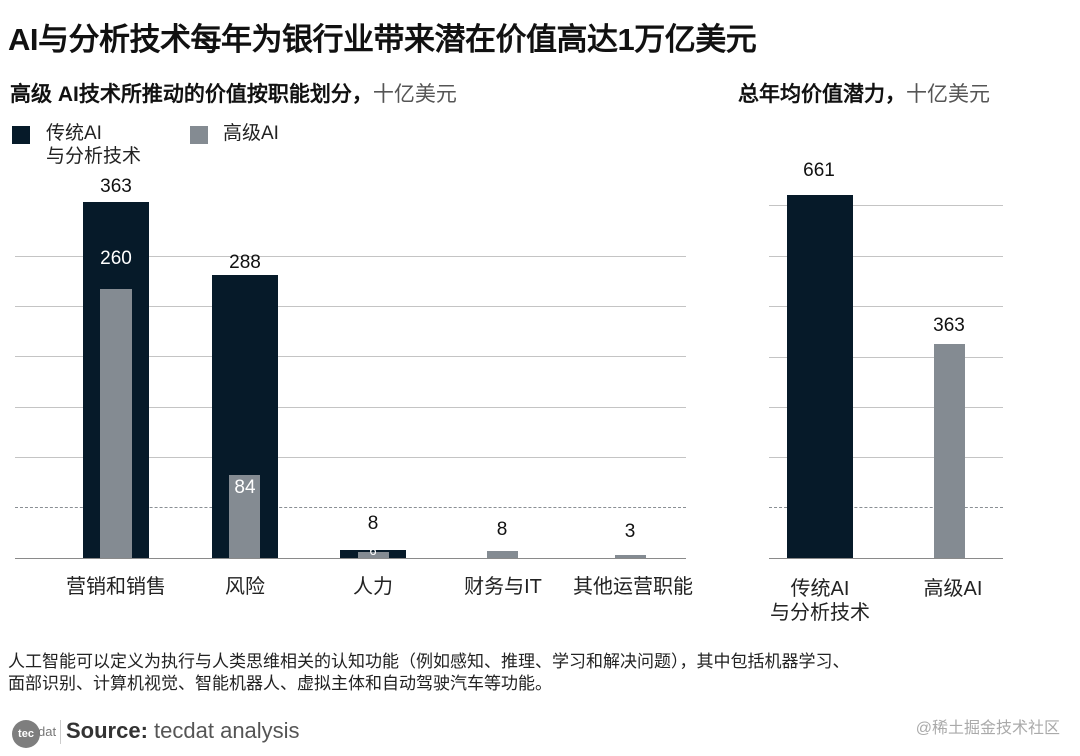 Image resolution: width=1080 pixels, height=756 pixels. Describe the element at coordinates (244, 516) in the screenshot. I see `bar-risk-advanced` at that location.